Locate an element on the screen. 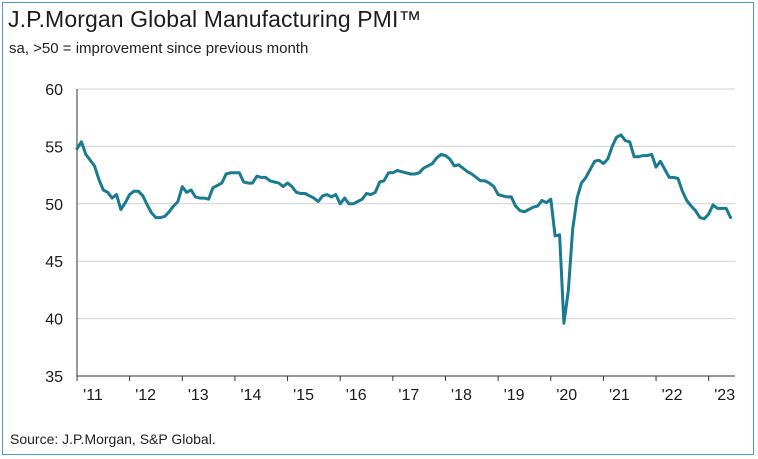 The image size is (758, 459). y-tick-label: 60 is located at coordinates (54, 90).